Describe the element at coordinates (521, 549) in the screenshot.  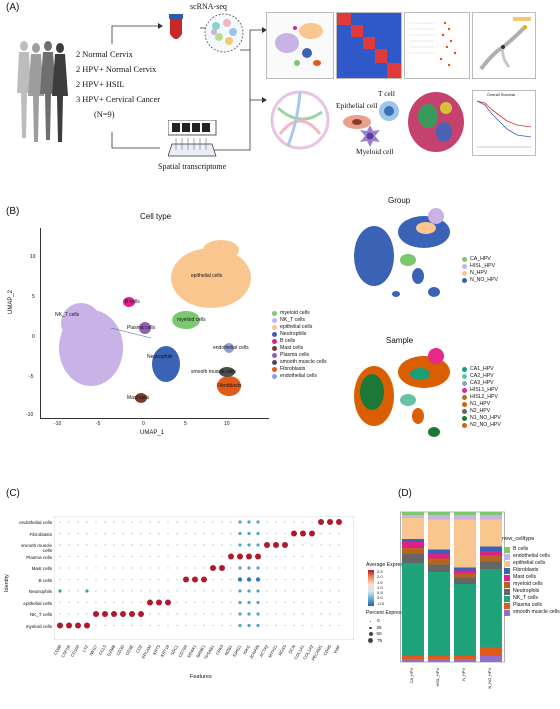
I see `legend-label: B cells` at that location.